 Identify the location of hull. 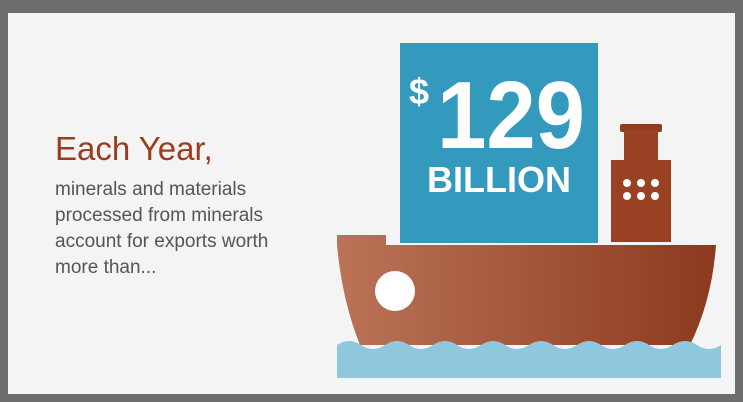
(526, 290).